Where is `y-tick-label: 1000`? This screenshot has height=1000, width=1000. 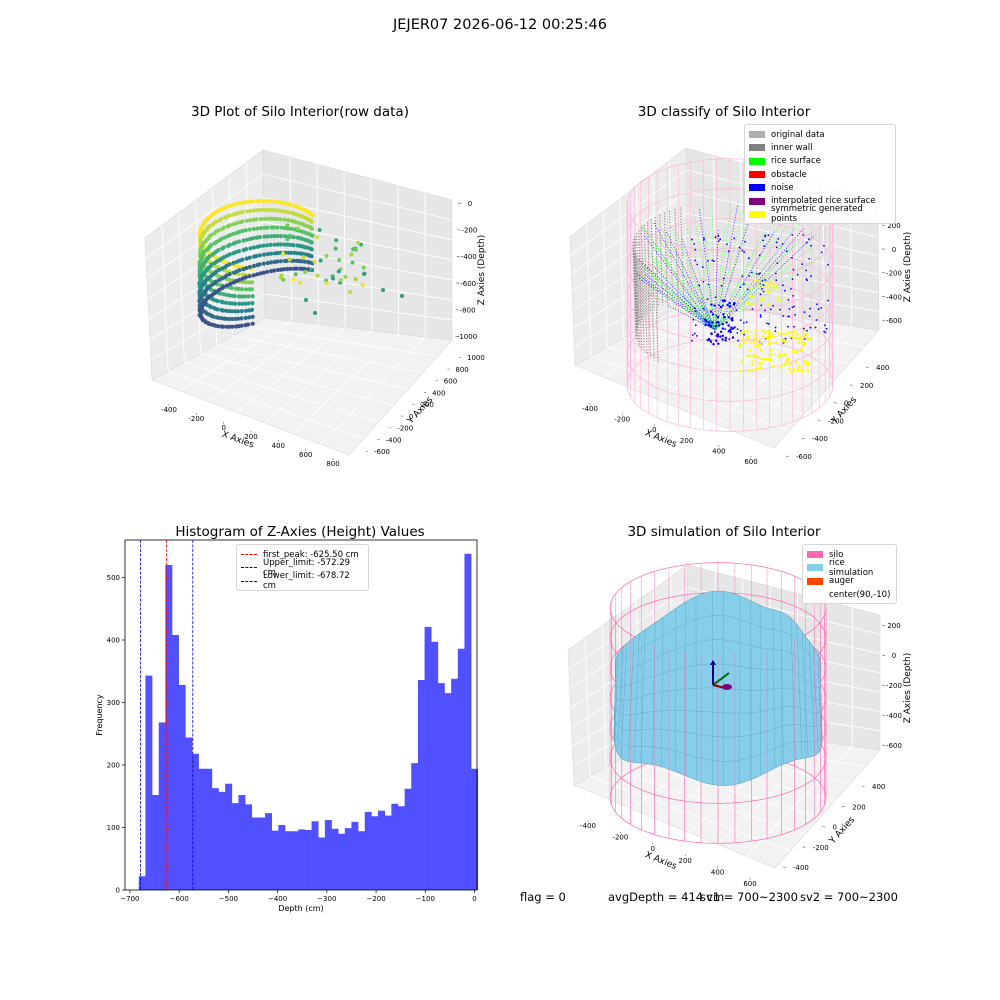 y-tick-label: 1000 is located at coordinates (476, 358).